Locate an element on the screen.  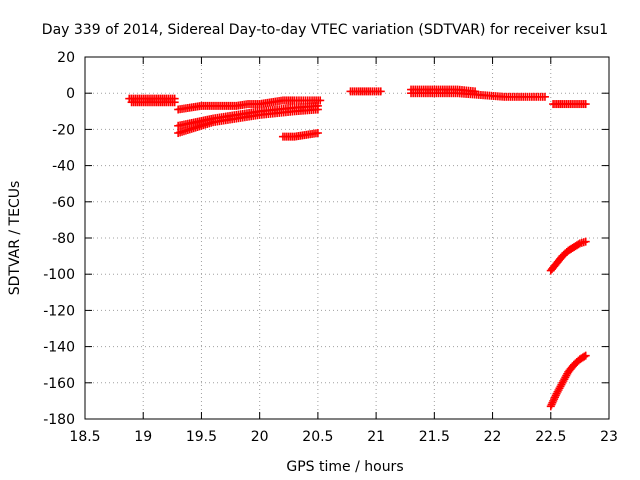
x-tick-label: 19 is located at coordinates (143, 437).